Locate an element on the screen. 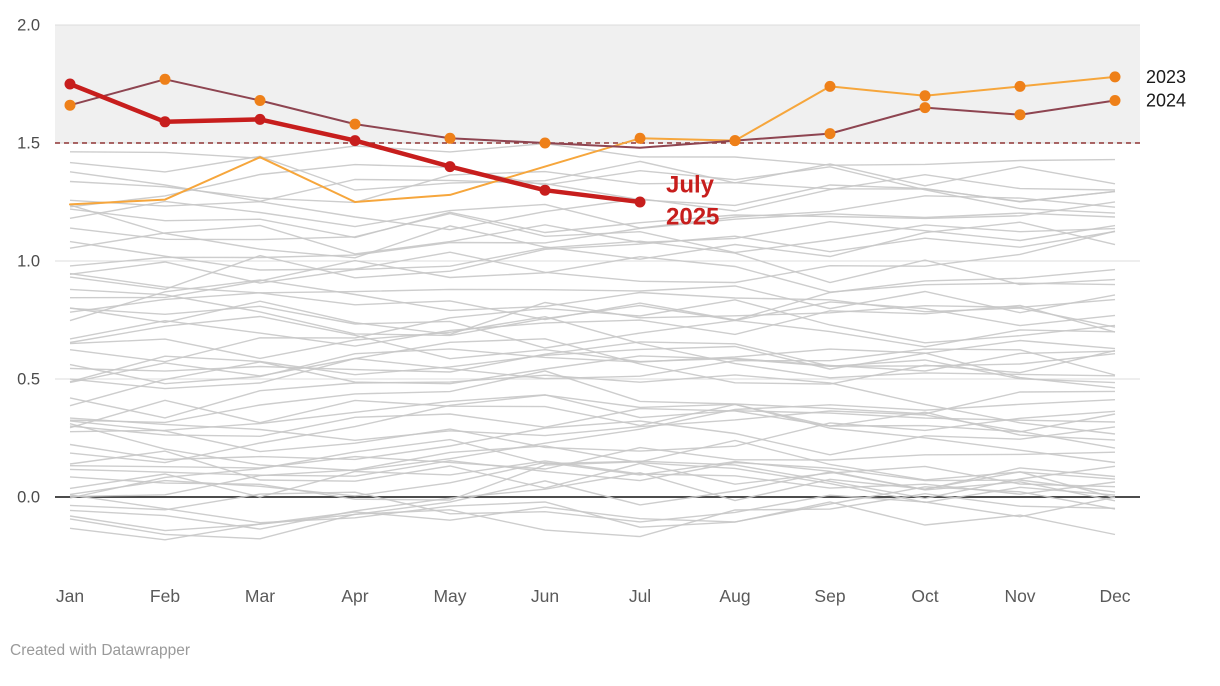 The height and width of the screenshot is (686, 1220). annotation-line-1: July is located at coordinates (690, 185).